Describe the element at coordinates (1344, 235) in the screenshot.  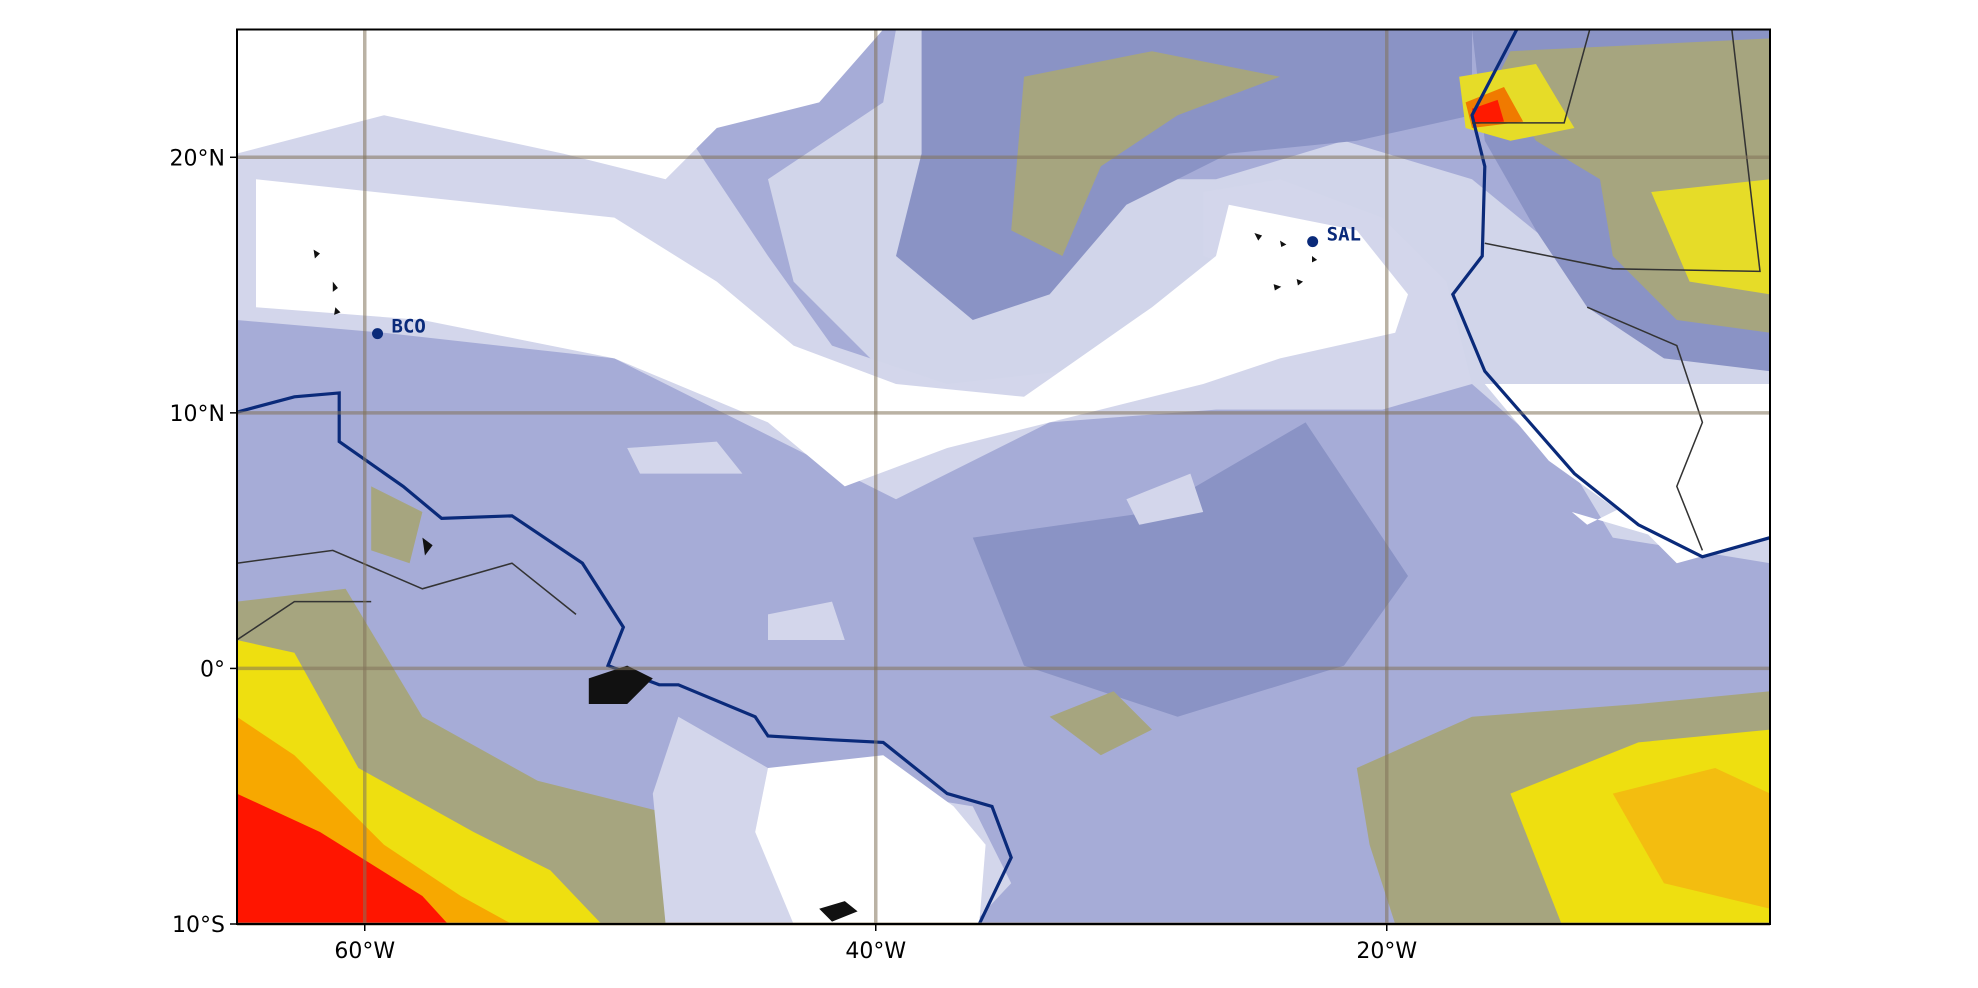
I see `station-label: SAL` at that location.